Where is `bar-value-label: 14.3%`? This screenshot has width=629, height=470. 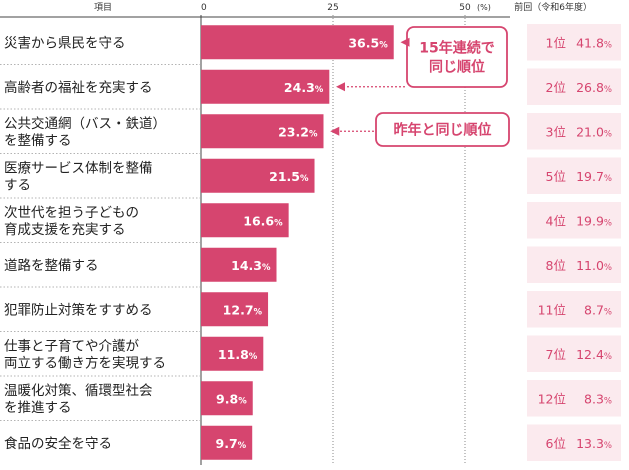
bar-value-label: 14.3% is located at coordinates (251, 265).